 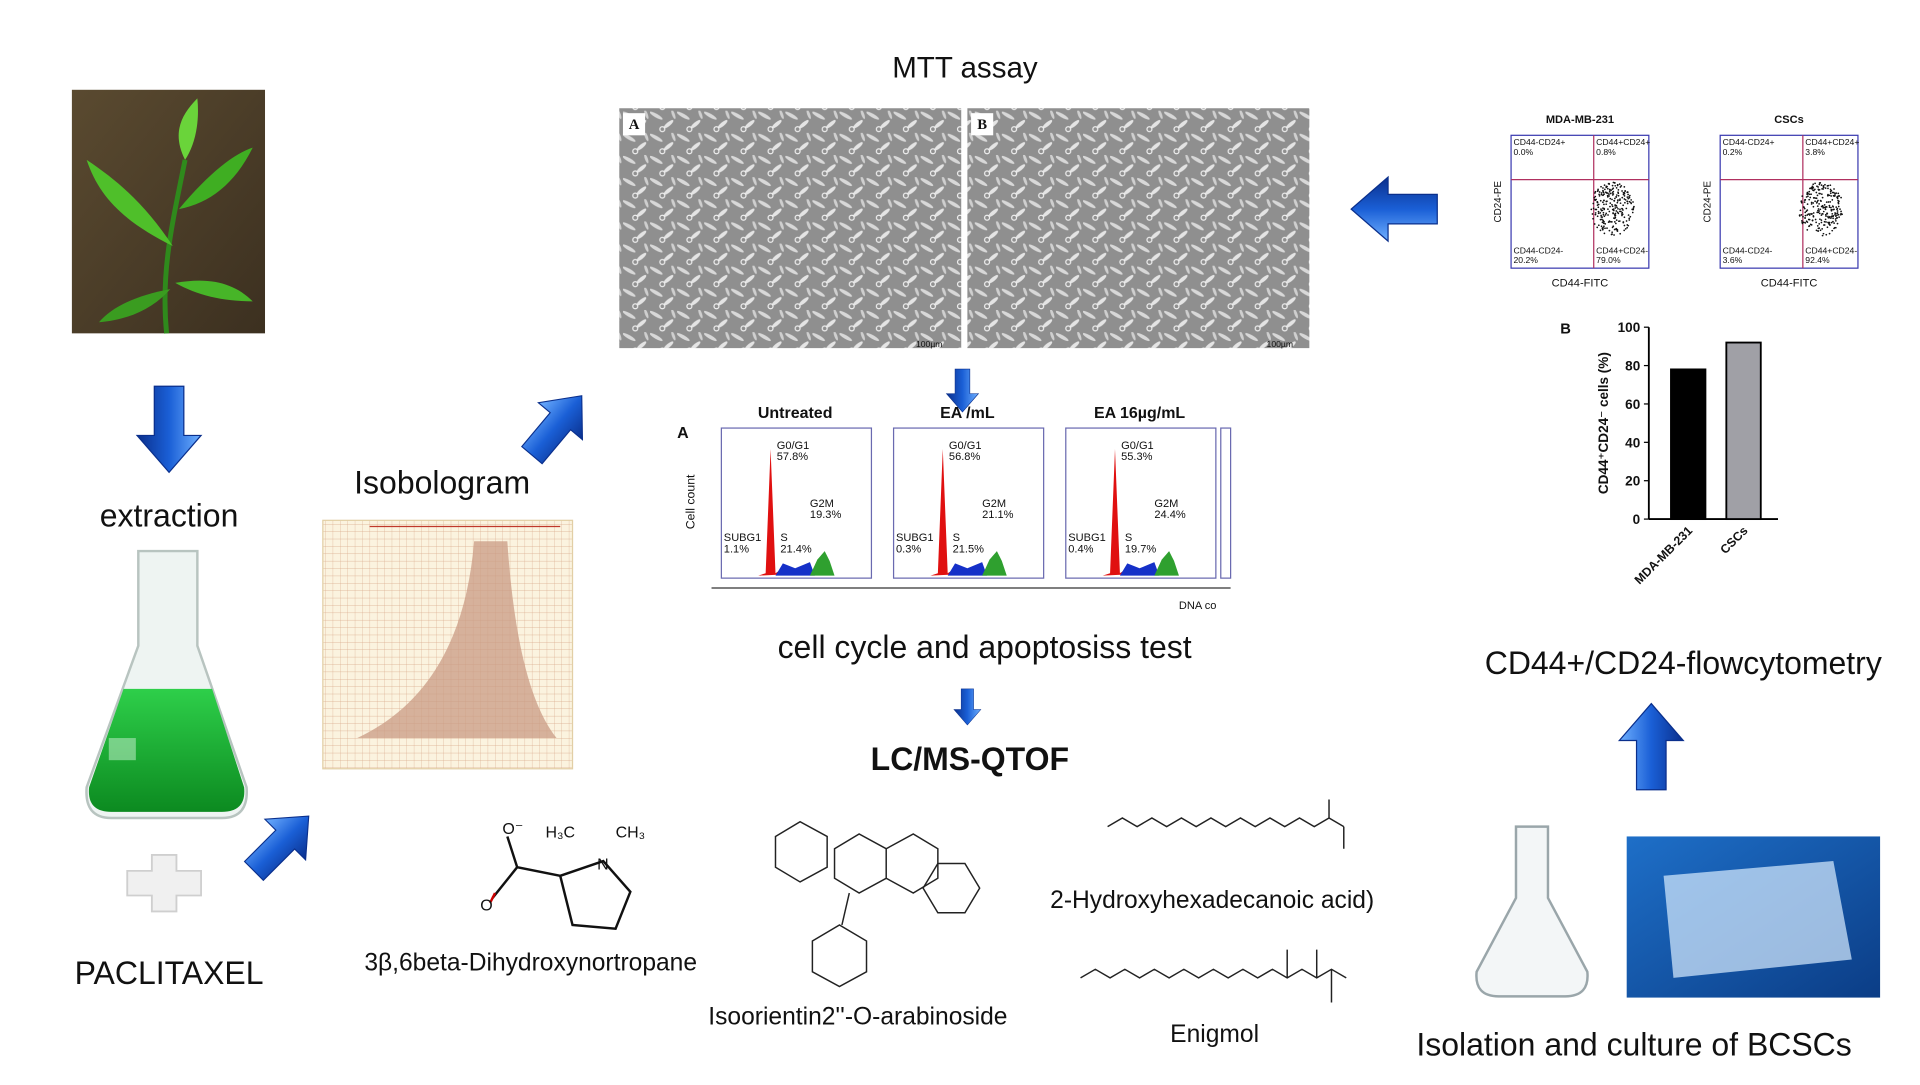 What do you see at coordinates (998, 515) in the screenshot?
I see `phase-percent: 21.1%` at bounding box center [998, 515].